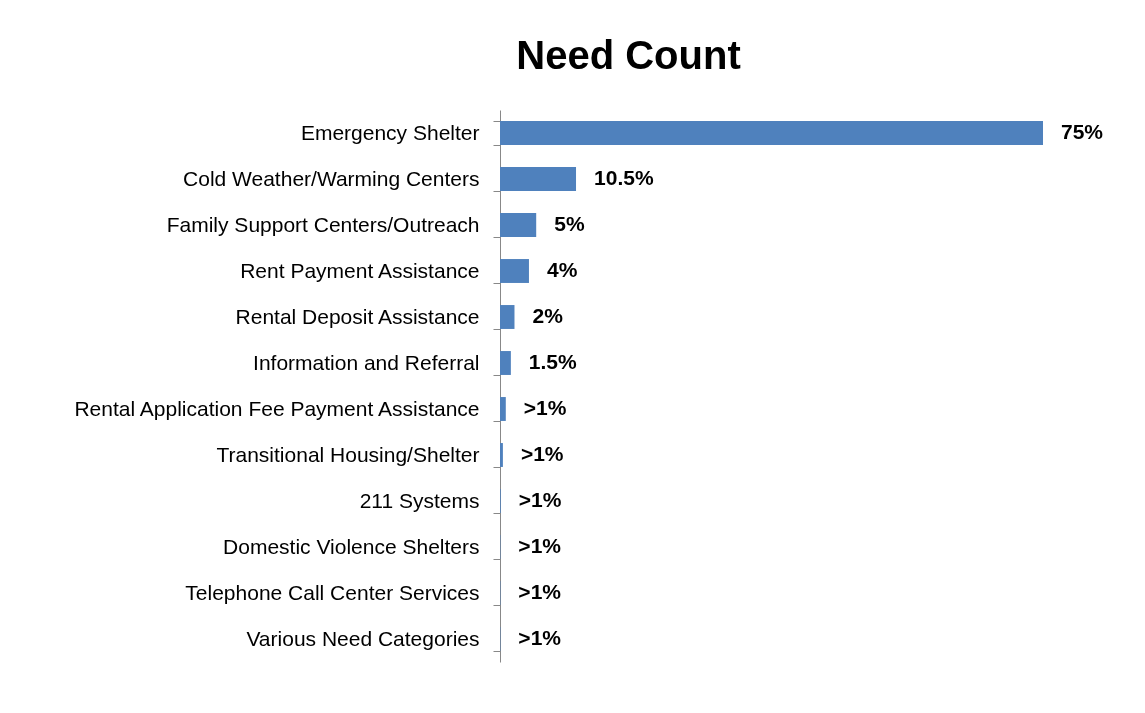 Image resolution: width=1145 pixels, height=713 pixels. Describe the element at coordinates (331, 178) in the screenshot. I see `y-tick-label: Cold Weather/Warming Centers` at that location.